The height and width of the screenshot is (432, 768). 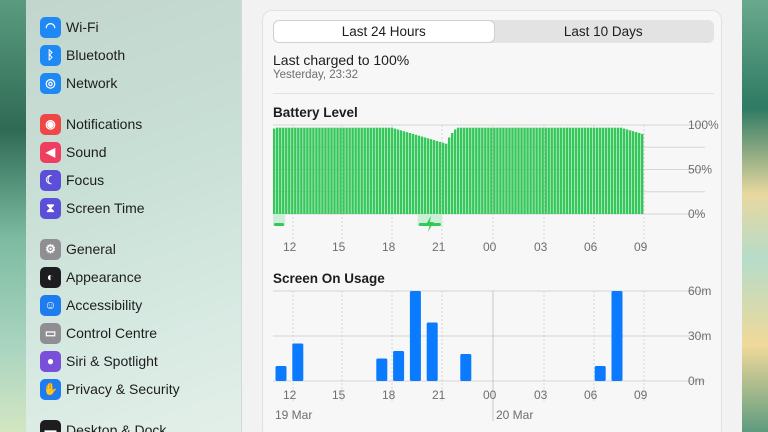 I want to click on usage-date-label: 19 Mar, so click(x=293, y=415).